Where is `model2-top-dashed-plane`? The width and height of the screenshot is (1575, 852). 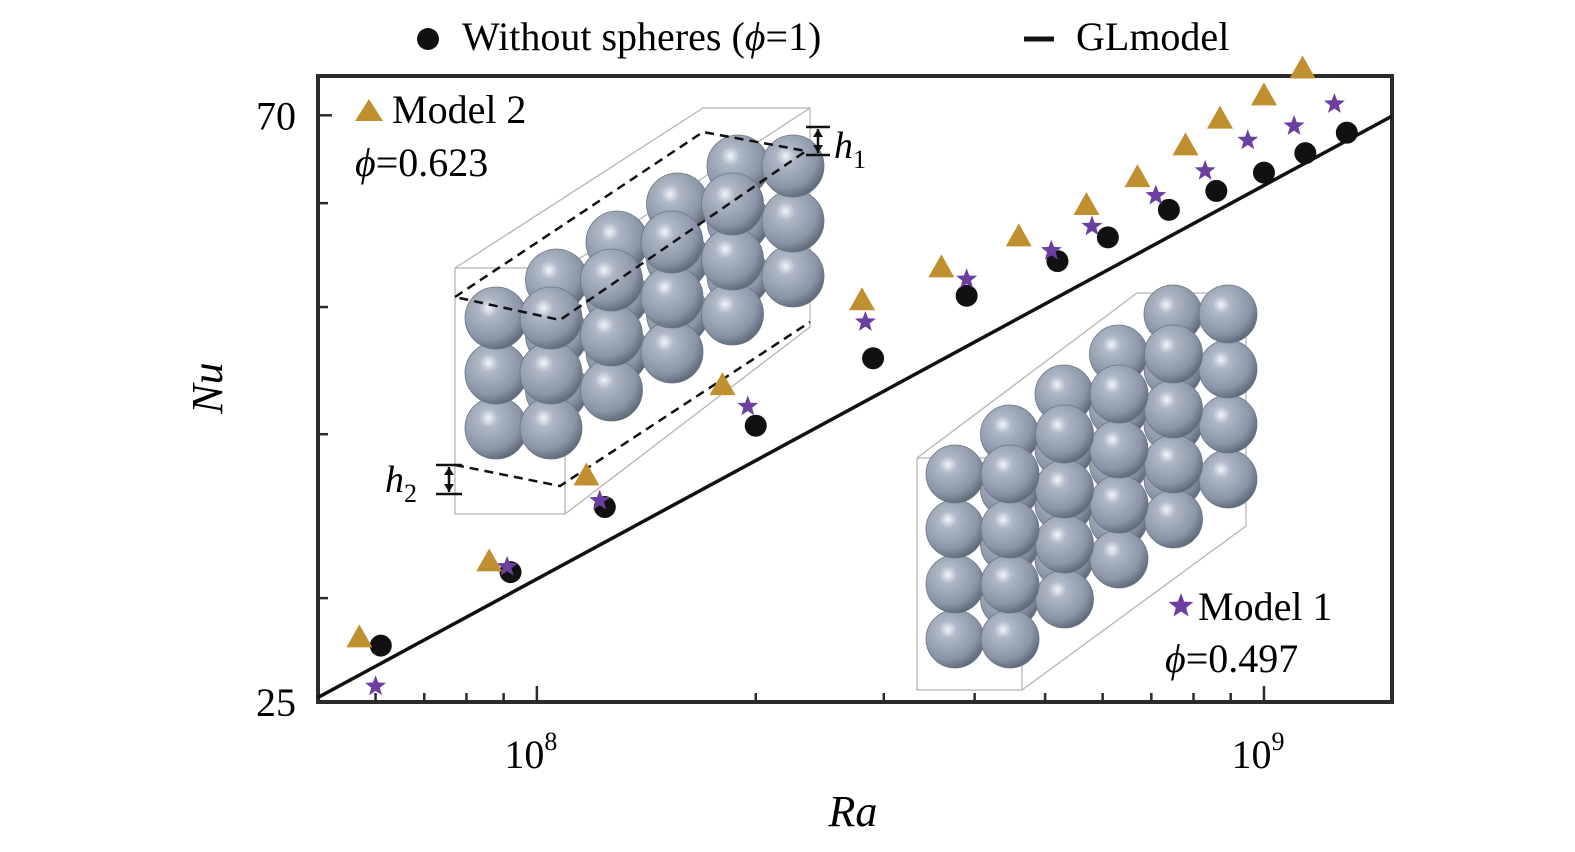 model2-top-dashed-plane is located at coordinates (632, 226).